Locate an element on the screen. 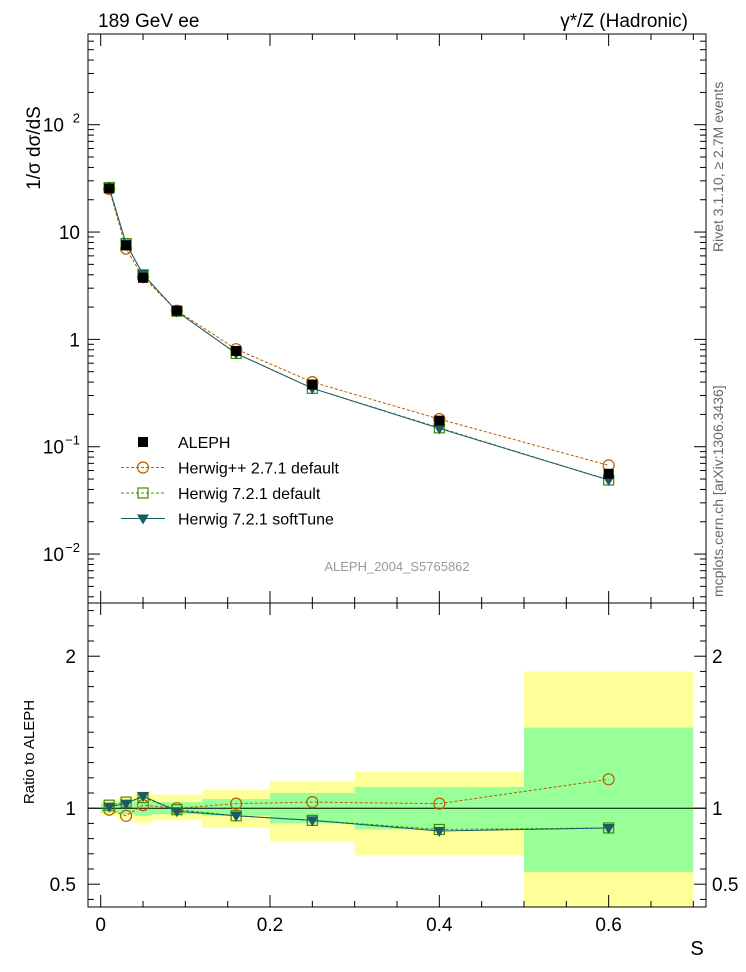 Image resolution: width=746 pixels, height=972 pixels. legend-marker-herwig-7-2-1-softtune is located at coordinates (143, 519).